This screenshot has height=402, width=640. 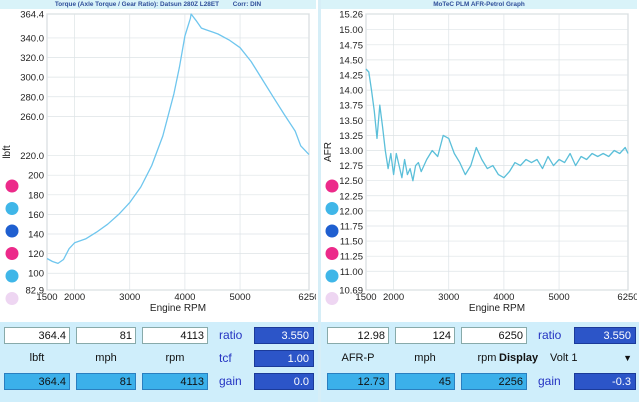 I want to click on afr-y-axis-label: AFR, so click(x=328, y=152).